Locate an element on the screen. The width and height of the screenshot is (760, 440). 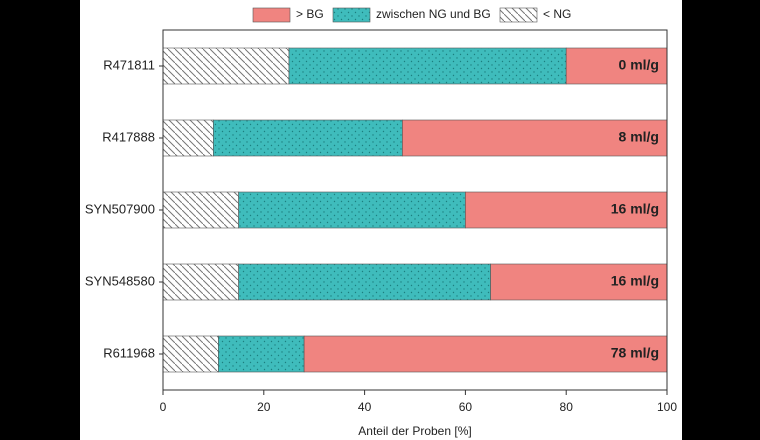
category-label: R471811 is located at coordinates (129, 64).